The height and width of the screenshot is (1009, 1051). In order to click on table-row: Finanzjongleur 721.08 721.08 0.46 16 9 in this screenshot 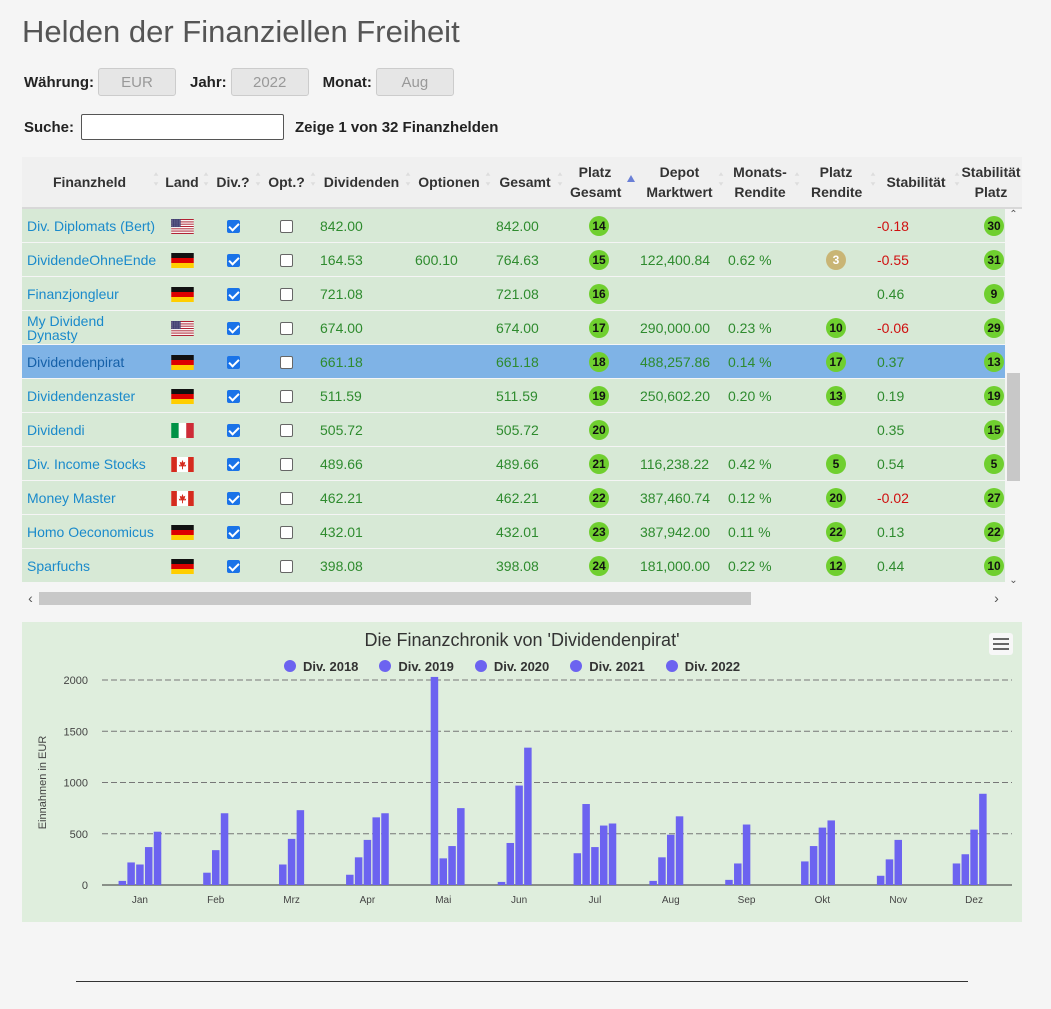, I will do `click(513, 294)`.